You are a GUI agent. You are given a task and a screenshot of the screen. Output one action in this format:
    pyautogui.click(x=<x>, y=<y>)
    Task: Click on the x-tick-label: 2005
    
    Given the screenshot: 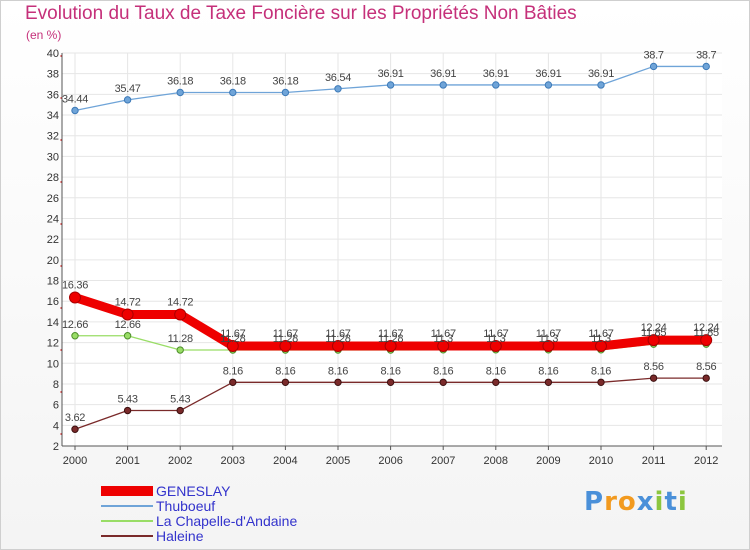 What is the action you would take?
    pyautogui.click(x=338, y=461)
    